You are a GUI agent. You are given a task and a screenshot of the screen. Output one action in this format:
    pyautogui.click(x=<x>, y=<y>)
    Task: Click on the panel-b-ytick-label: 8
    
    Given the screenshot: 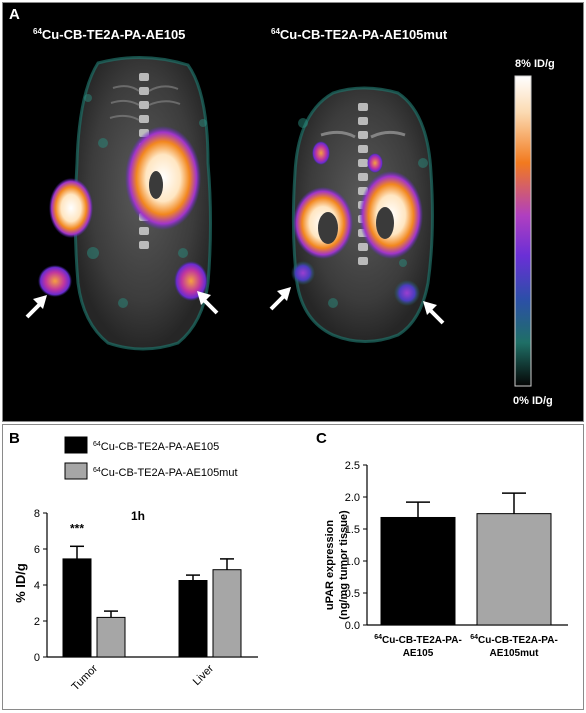 What is the action you would take?
    pyautogui.click(x=37, y=514)
    